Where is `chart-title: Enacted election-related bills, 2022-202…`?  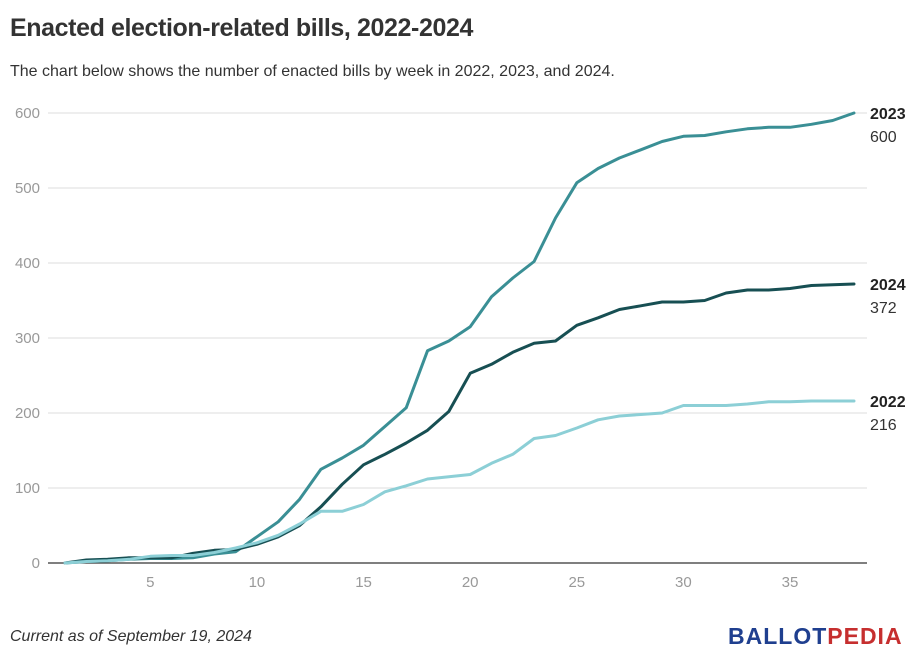
chart-title: Enacted election-related bills, 2022-202… is located at coordinates (241, 28).